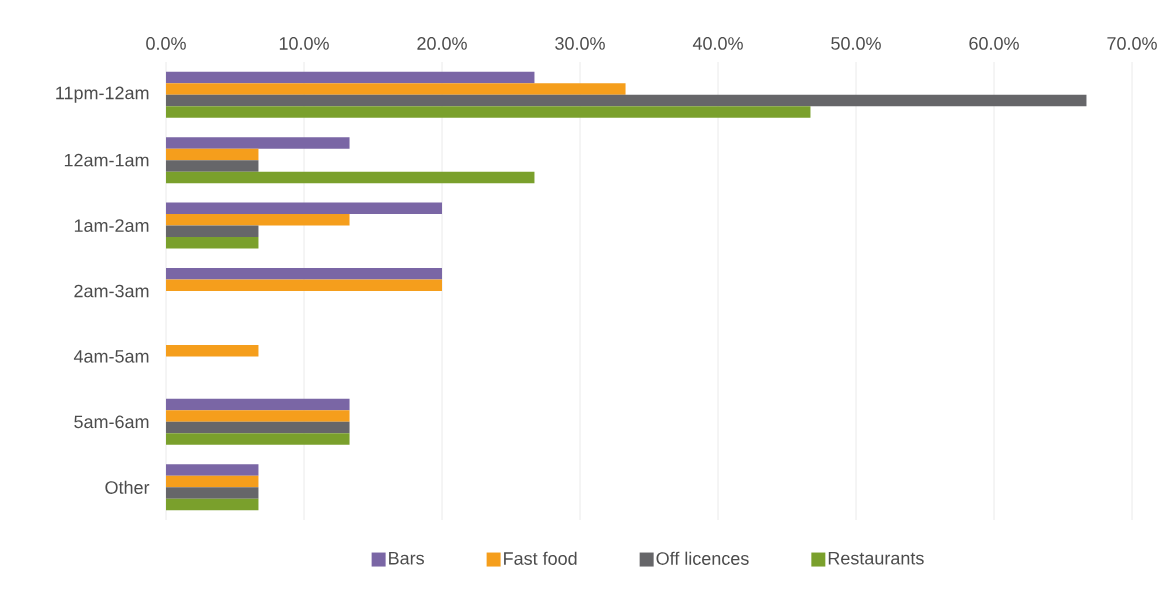 Image resolution: width=1176 pixels, height=598 pixels. What do you see at coordinates (111, 356) in the screenshot?
I see `y-tick-label: 4am-5am` at bounding box center [111, 356].